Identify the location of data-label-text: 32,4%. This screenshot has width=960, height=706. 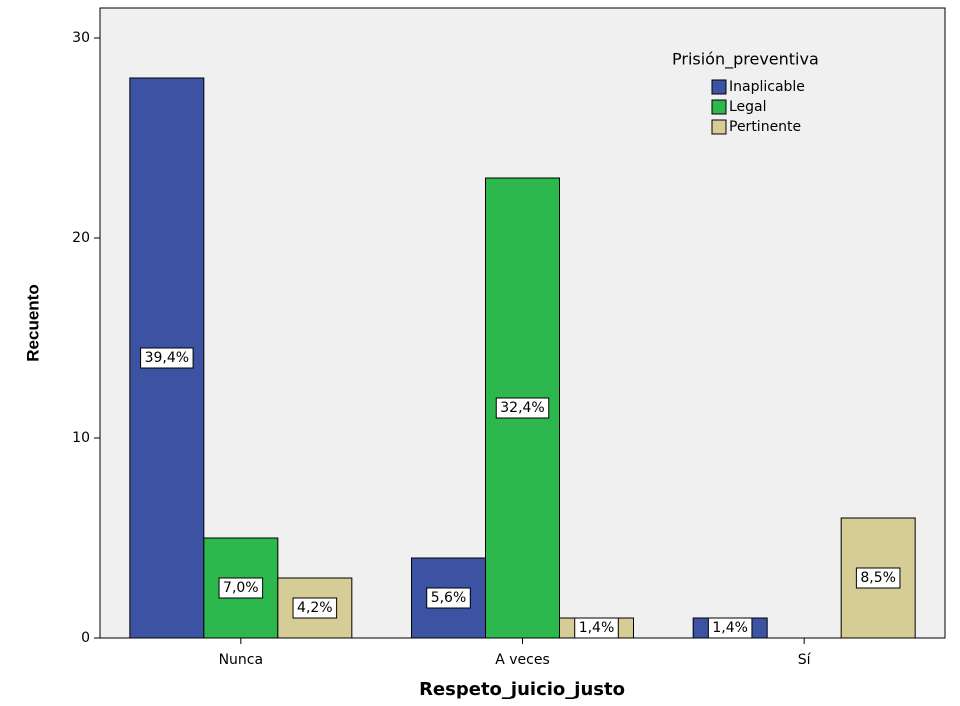
(522, 408).